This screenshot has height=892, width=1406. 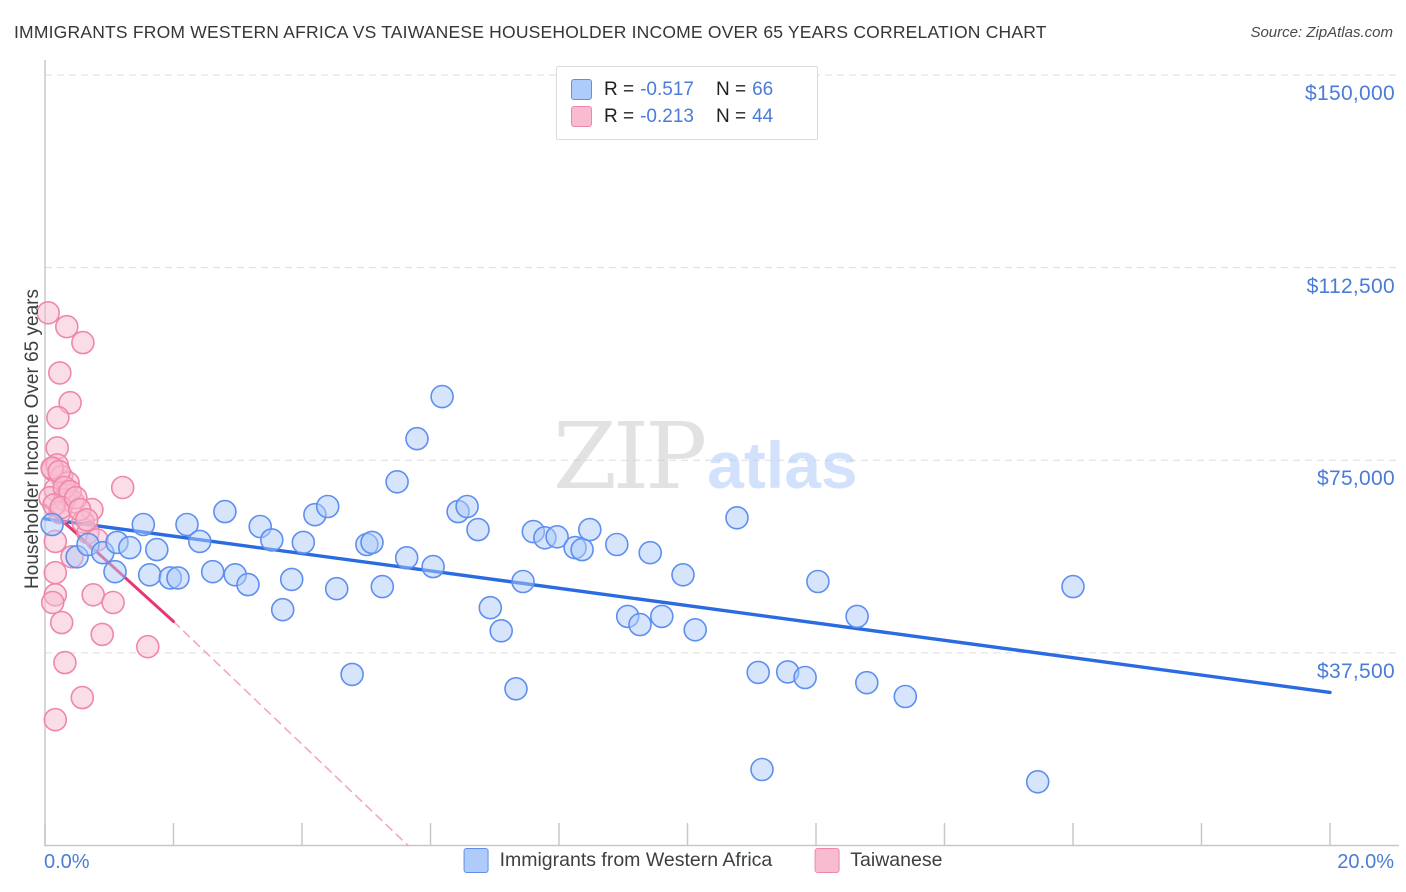 I want to click on r-value: -0.517, so click(x=667, y=89).